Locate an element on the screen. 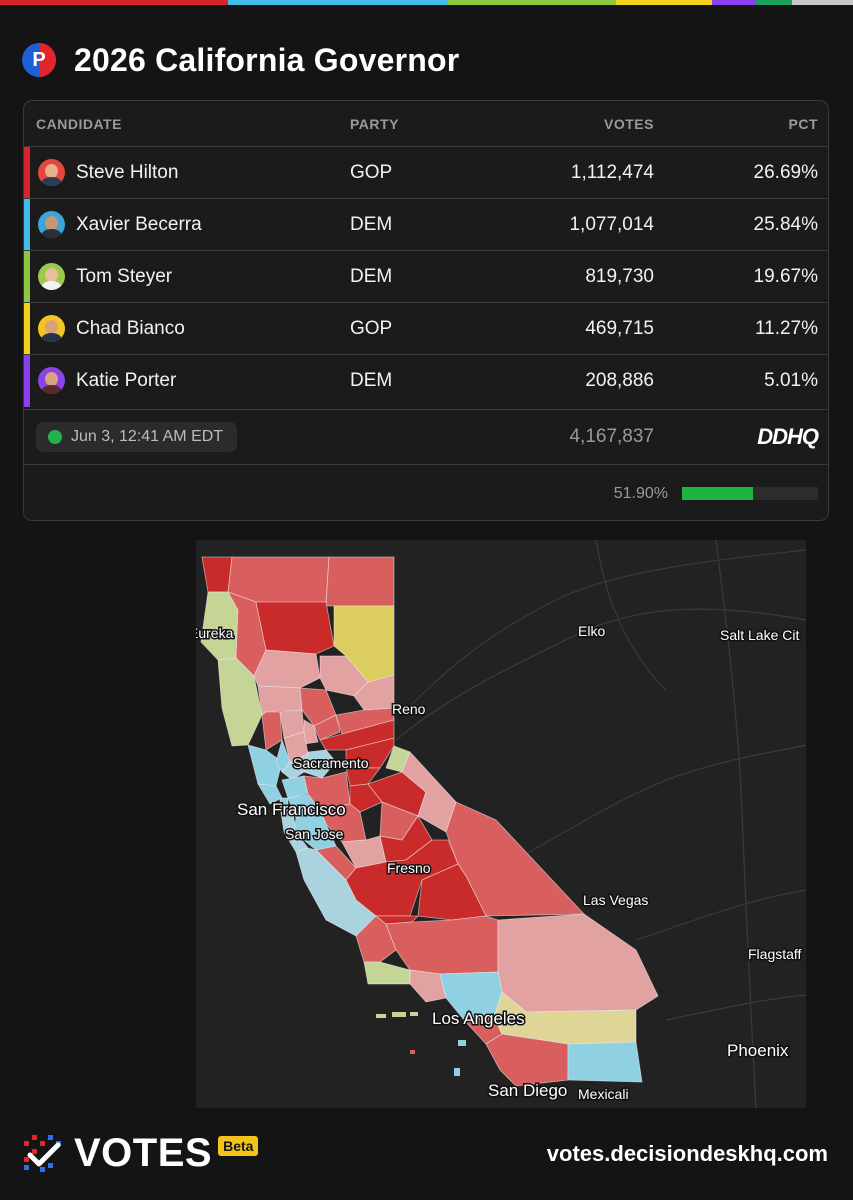 This screenshot has height=1200, width=853. candidate-pct: 25.84% is located at coordinates (785, 224).